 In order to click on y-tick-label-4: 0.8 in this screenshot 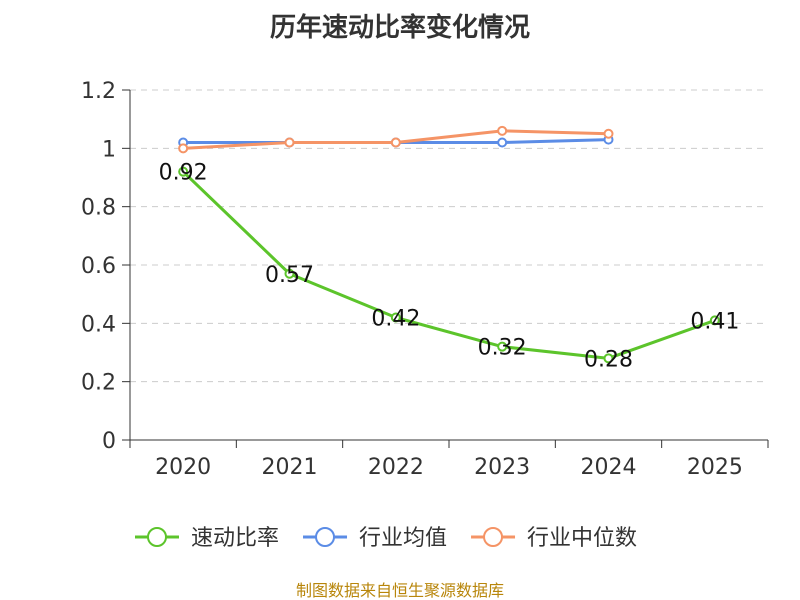, I will do `click(98, 208)`.